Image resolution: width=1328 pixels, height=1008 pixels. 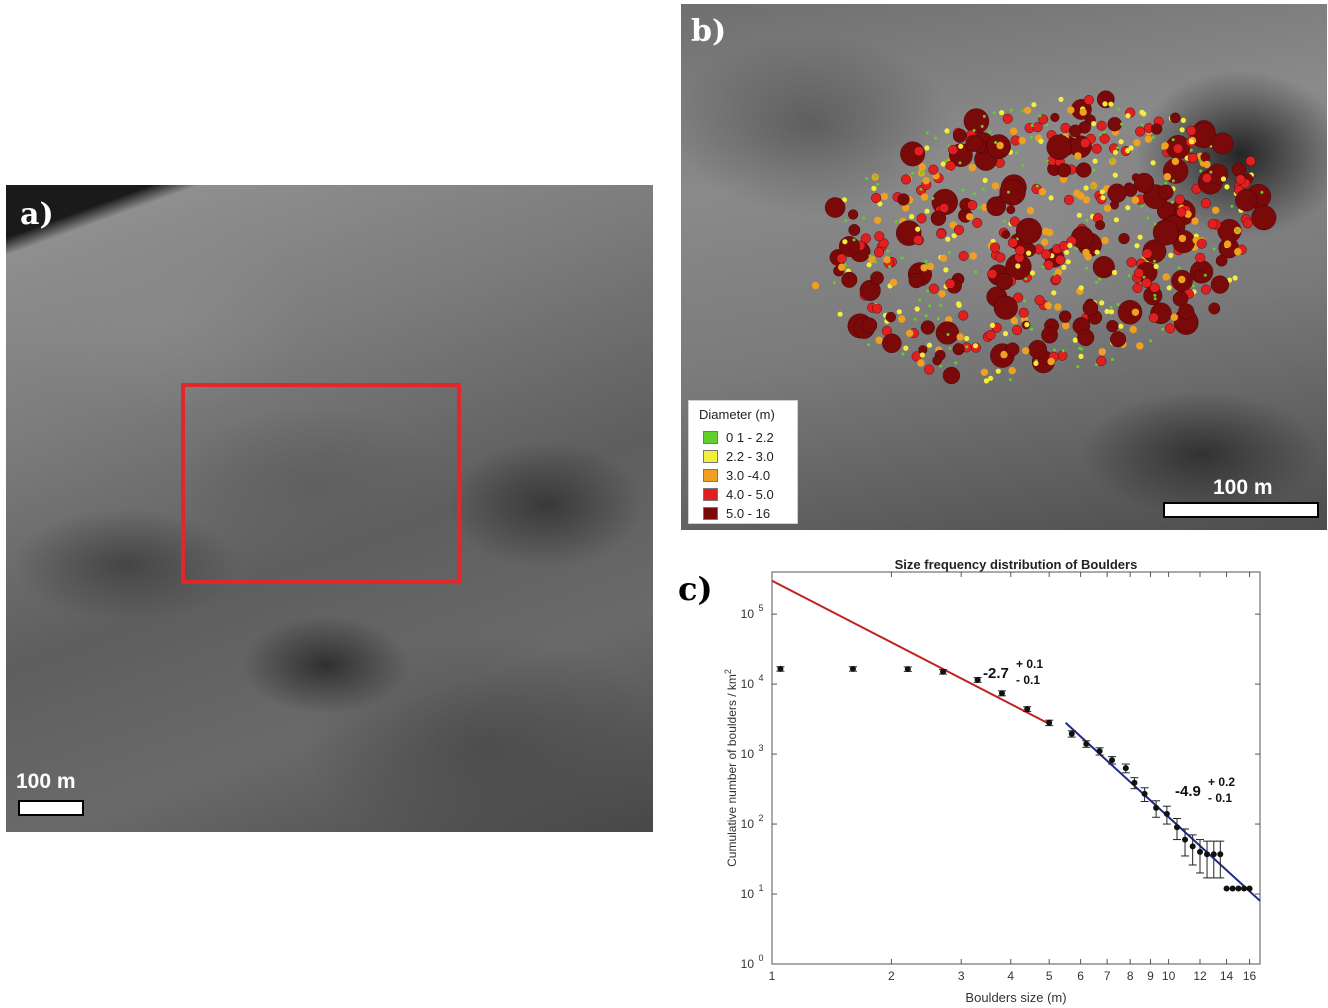 What do you see at coordinates (731, 768) in the screenshot?
I see `y-axis-label: Cumulative number of boulders / km2` at bounding box center [731, 768].